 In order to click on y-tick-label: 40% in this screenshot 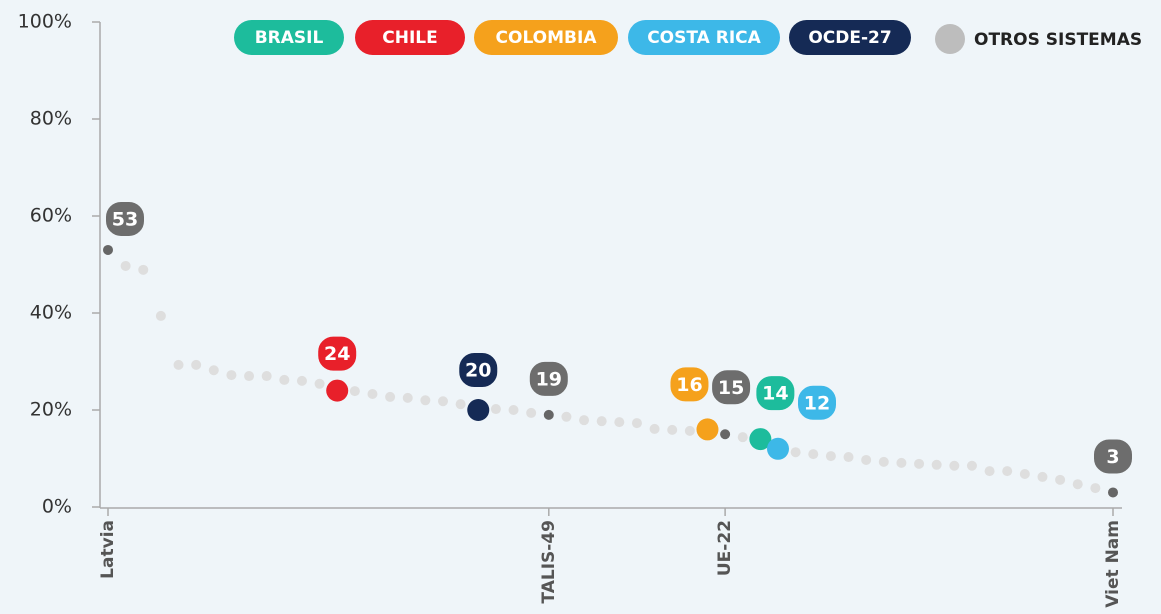, I will do `click(51, 313)`.